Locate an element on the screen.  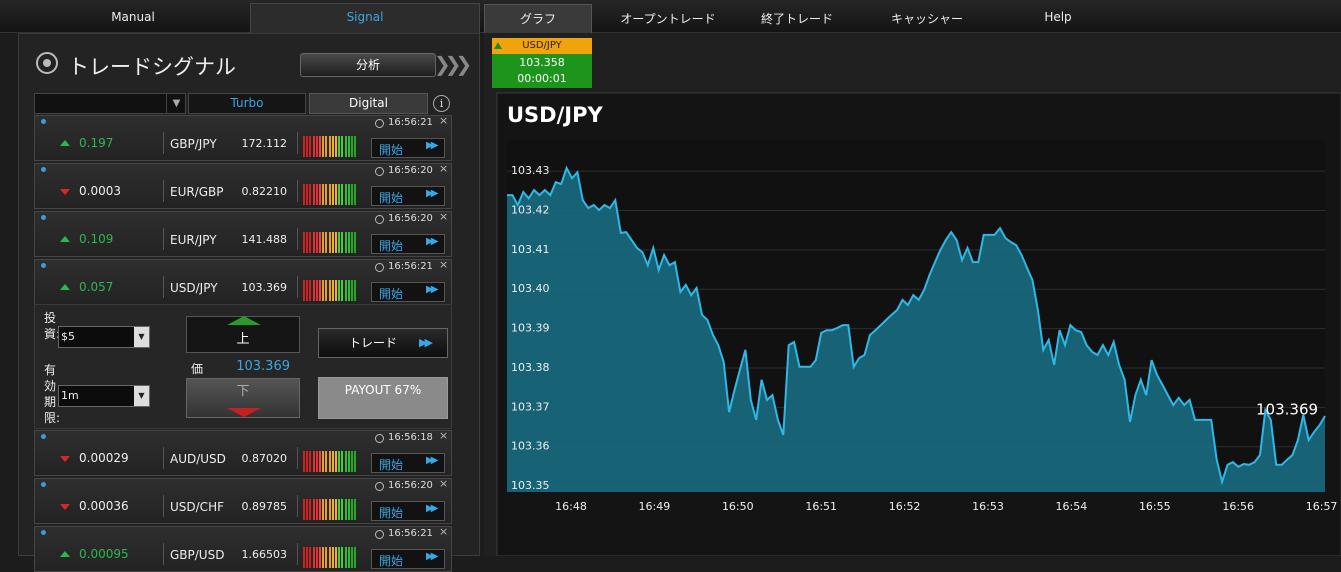
amount-label: 投資: is located at coordinates (52, 326).